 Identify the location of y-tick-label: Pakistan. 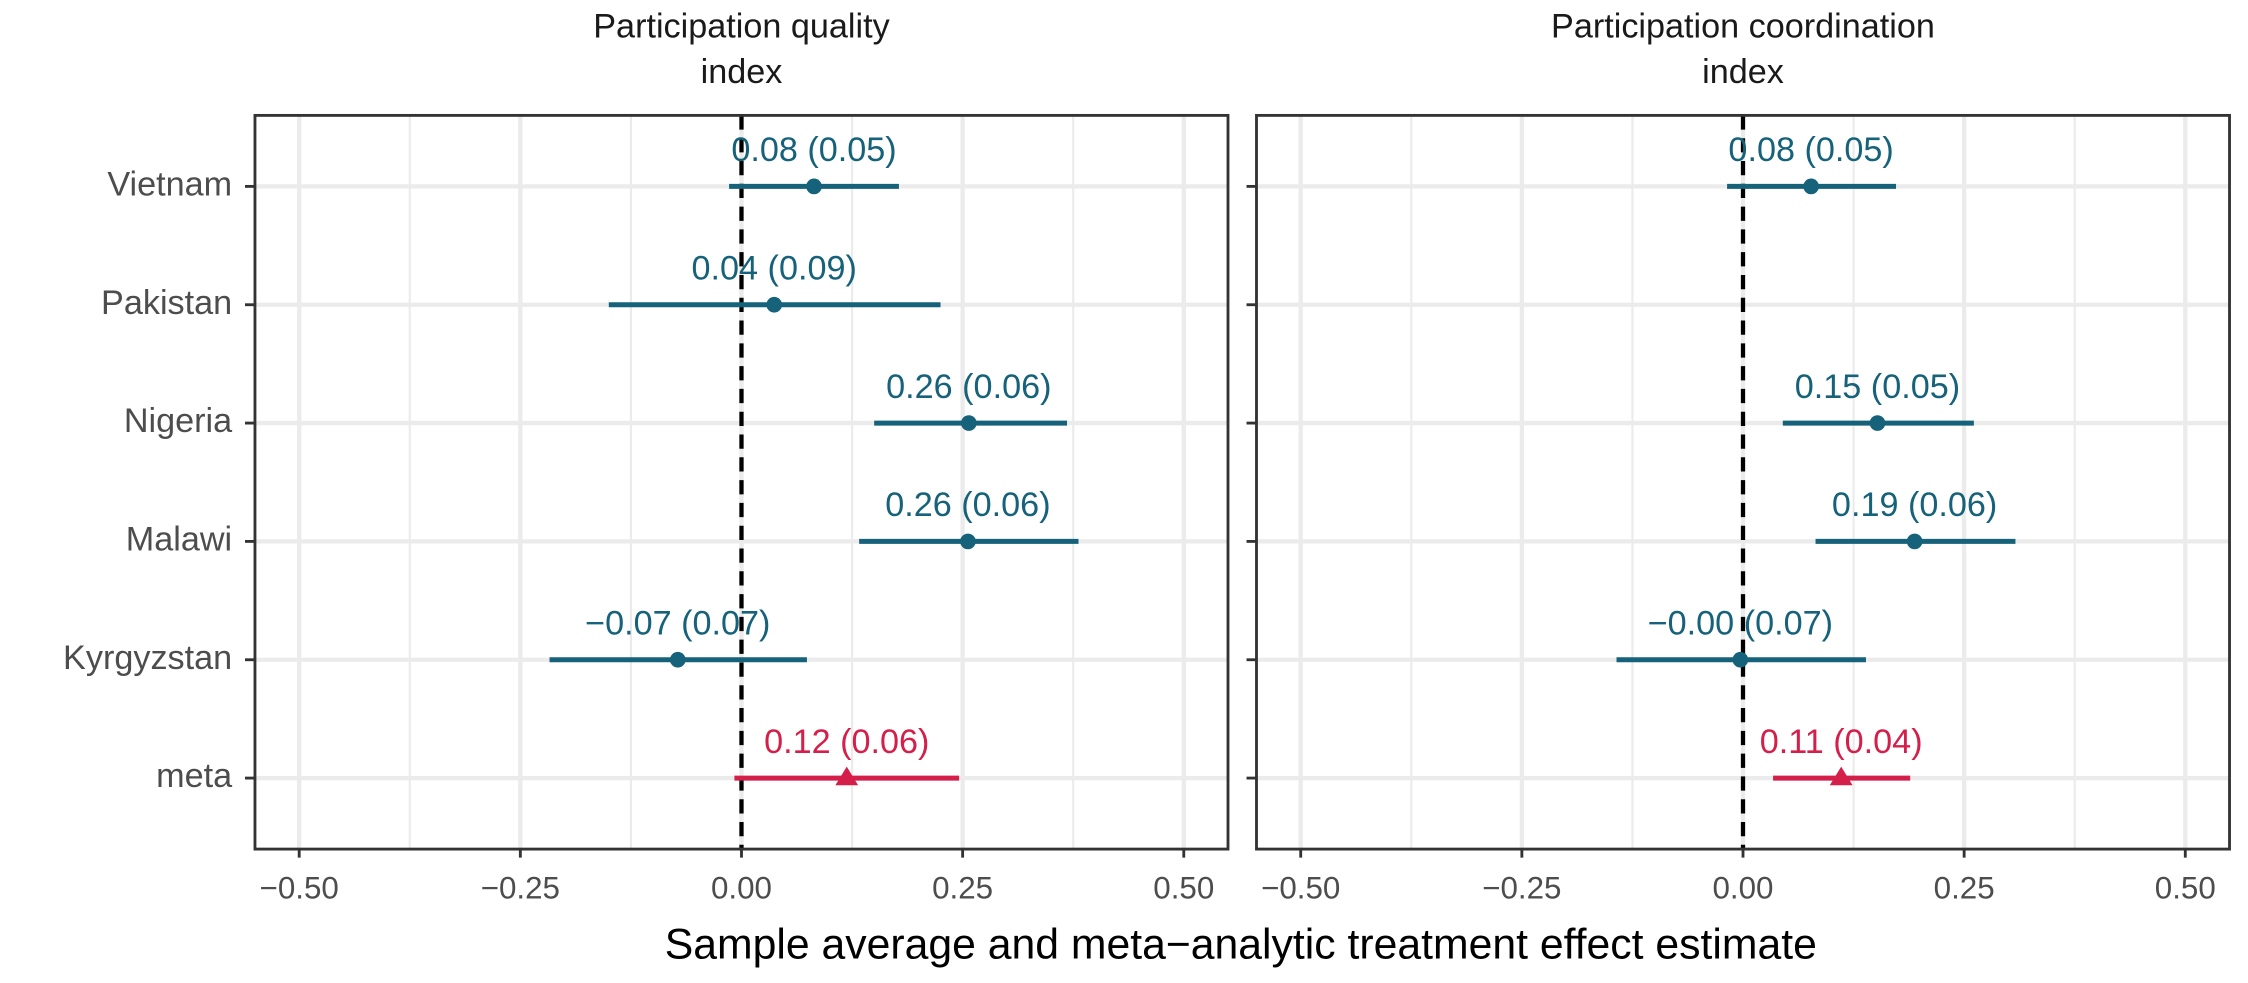
(166, 303).